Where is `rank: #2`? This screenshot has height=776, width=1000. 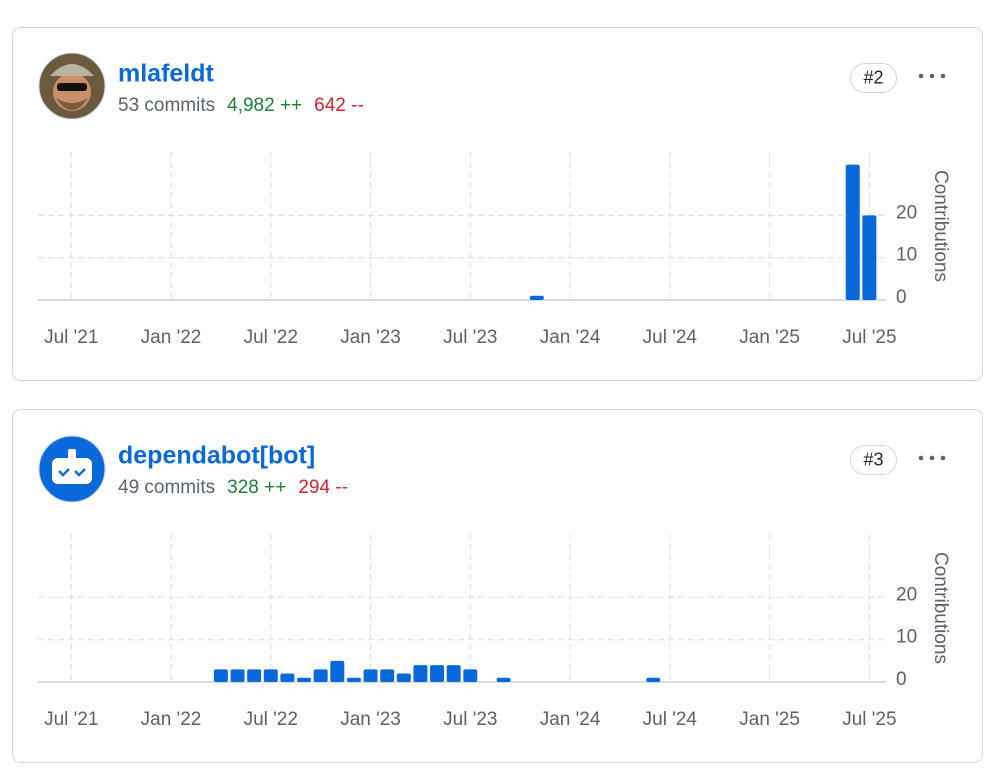 rank: #2 is located at coordinates (873, 77).